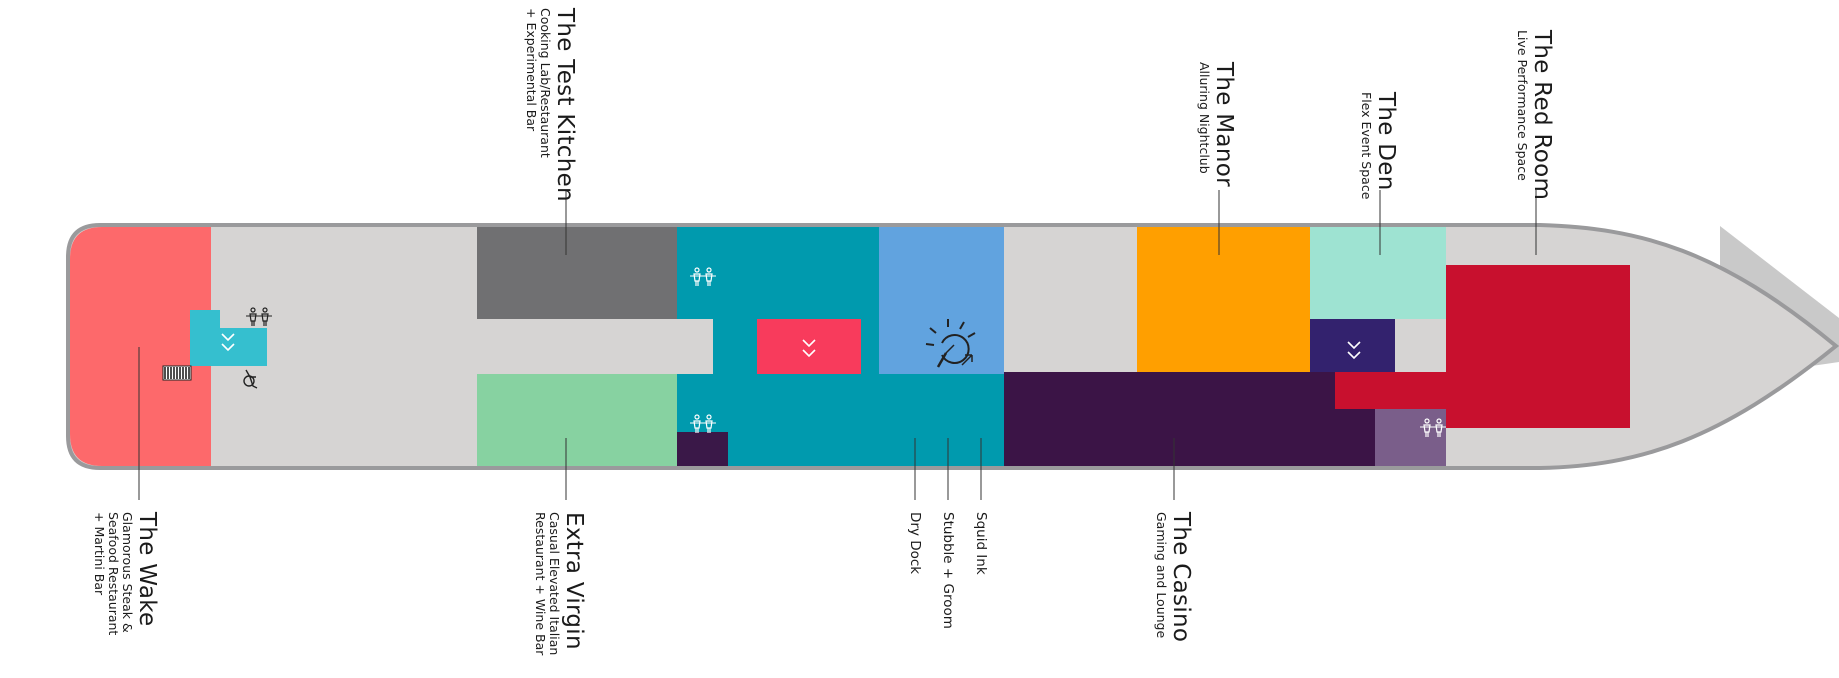 This screenshot has width=1839, height=678. Describe the element at coordinates (1161, 575) in the screenshot. I see `casino-description-1: Gaming and Lounge` at that location.